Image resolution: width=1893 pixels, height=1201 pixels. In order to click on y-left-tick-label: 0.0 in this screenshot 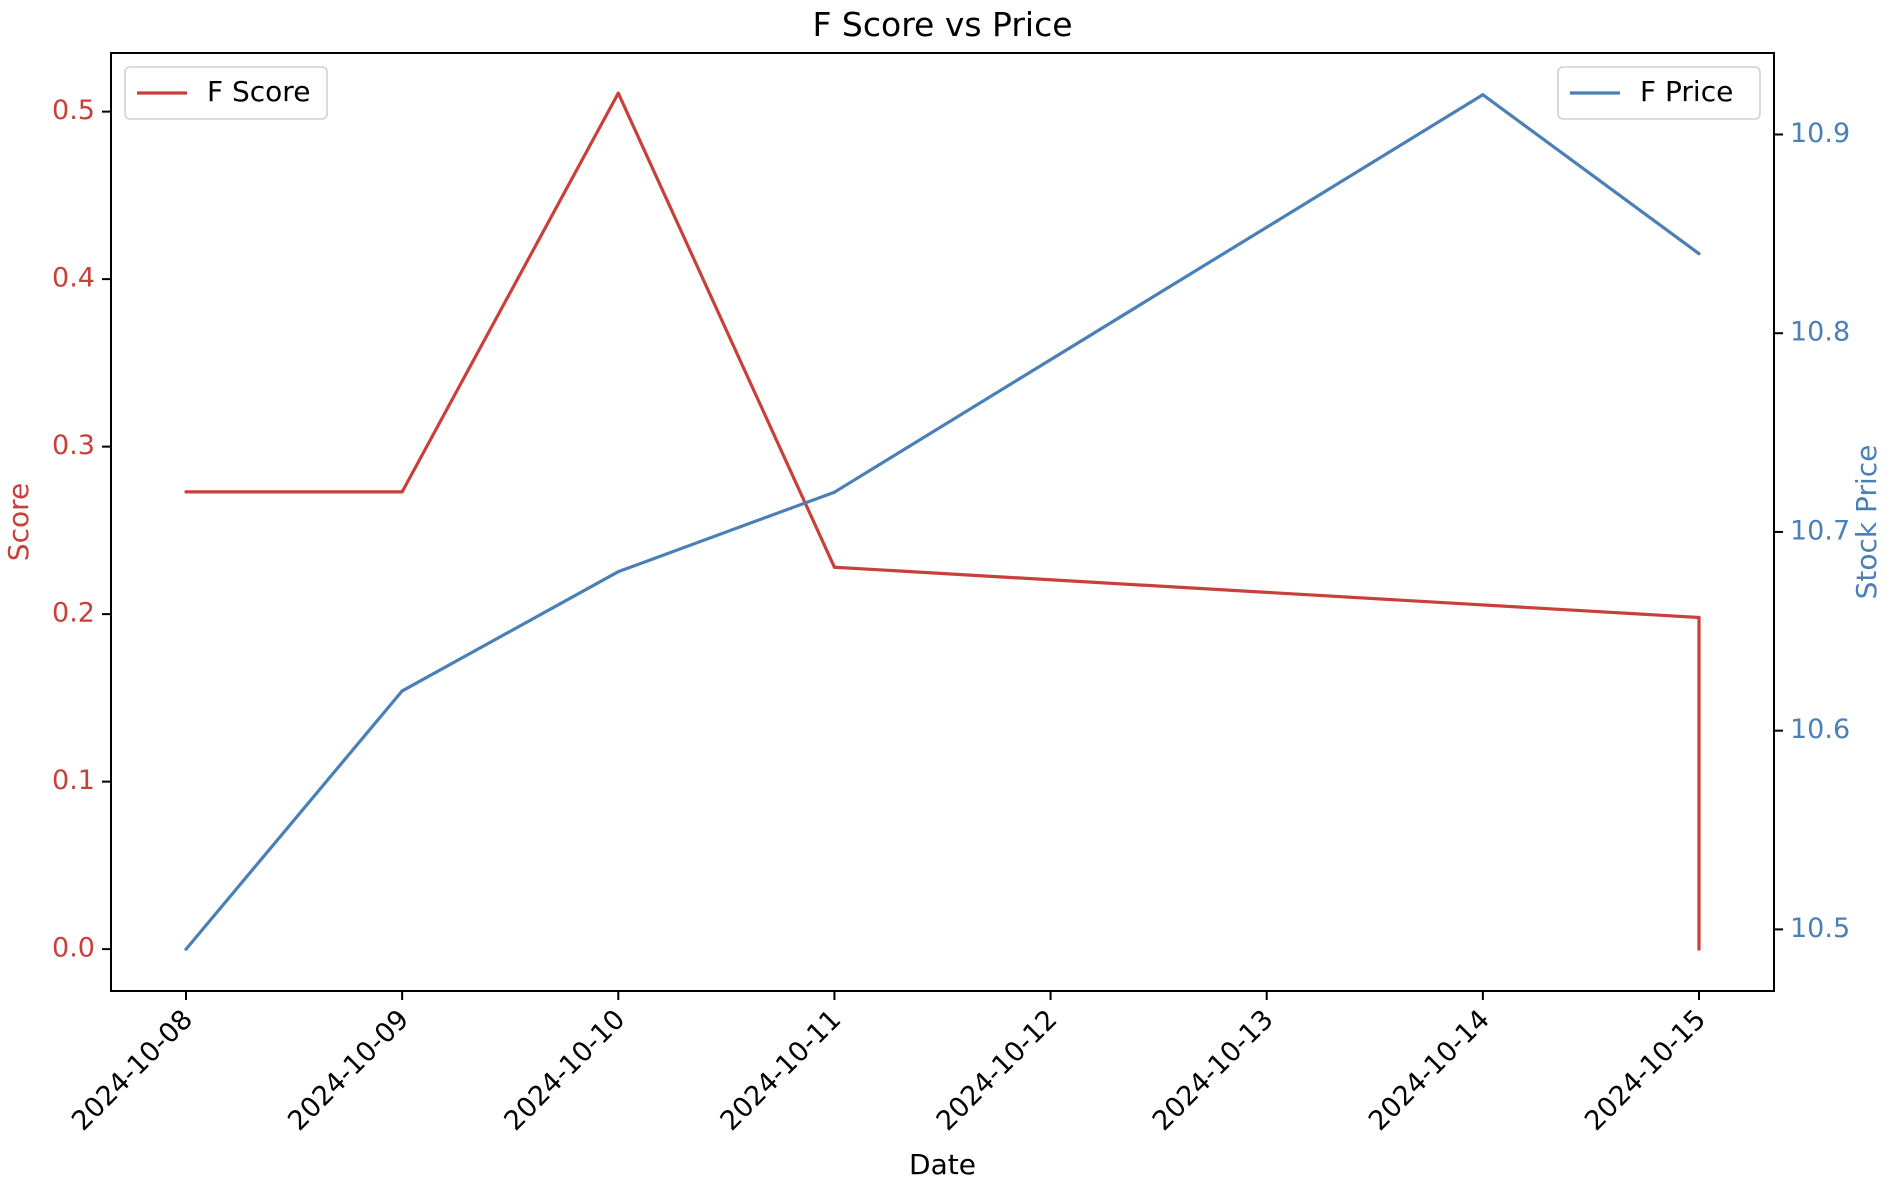, I will do `click(73, 948)`.